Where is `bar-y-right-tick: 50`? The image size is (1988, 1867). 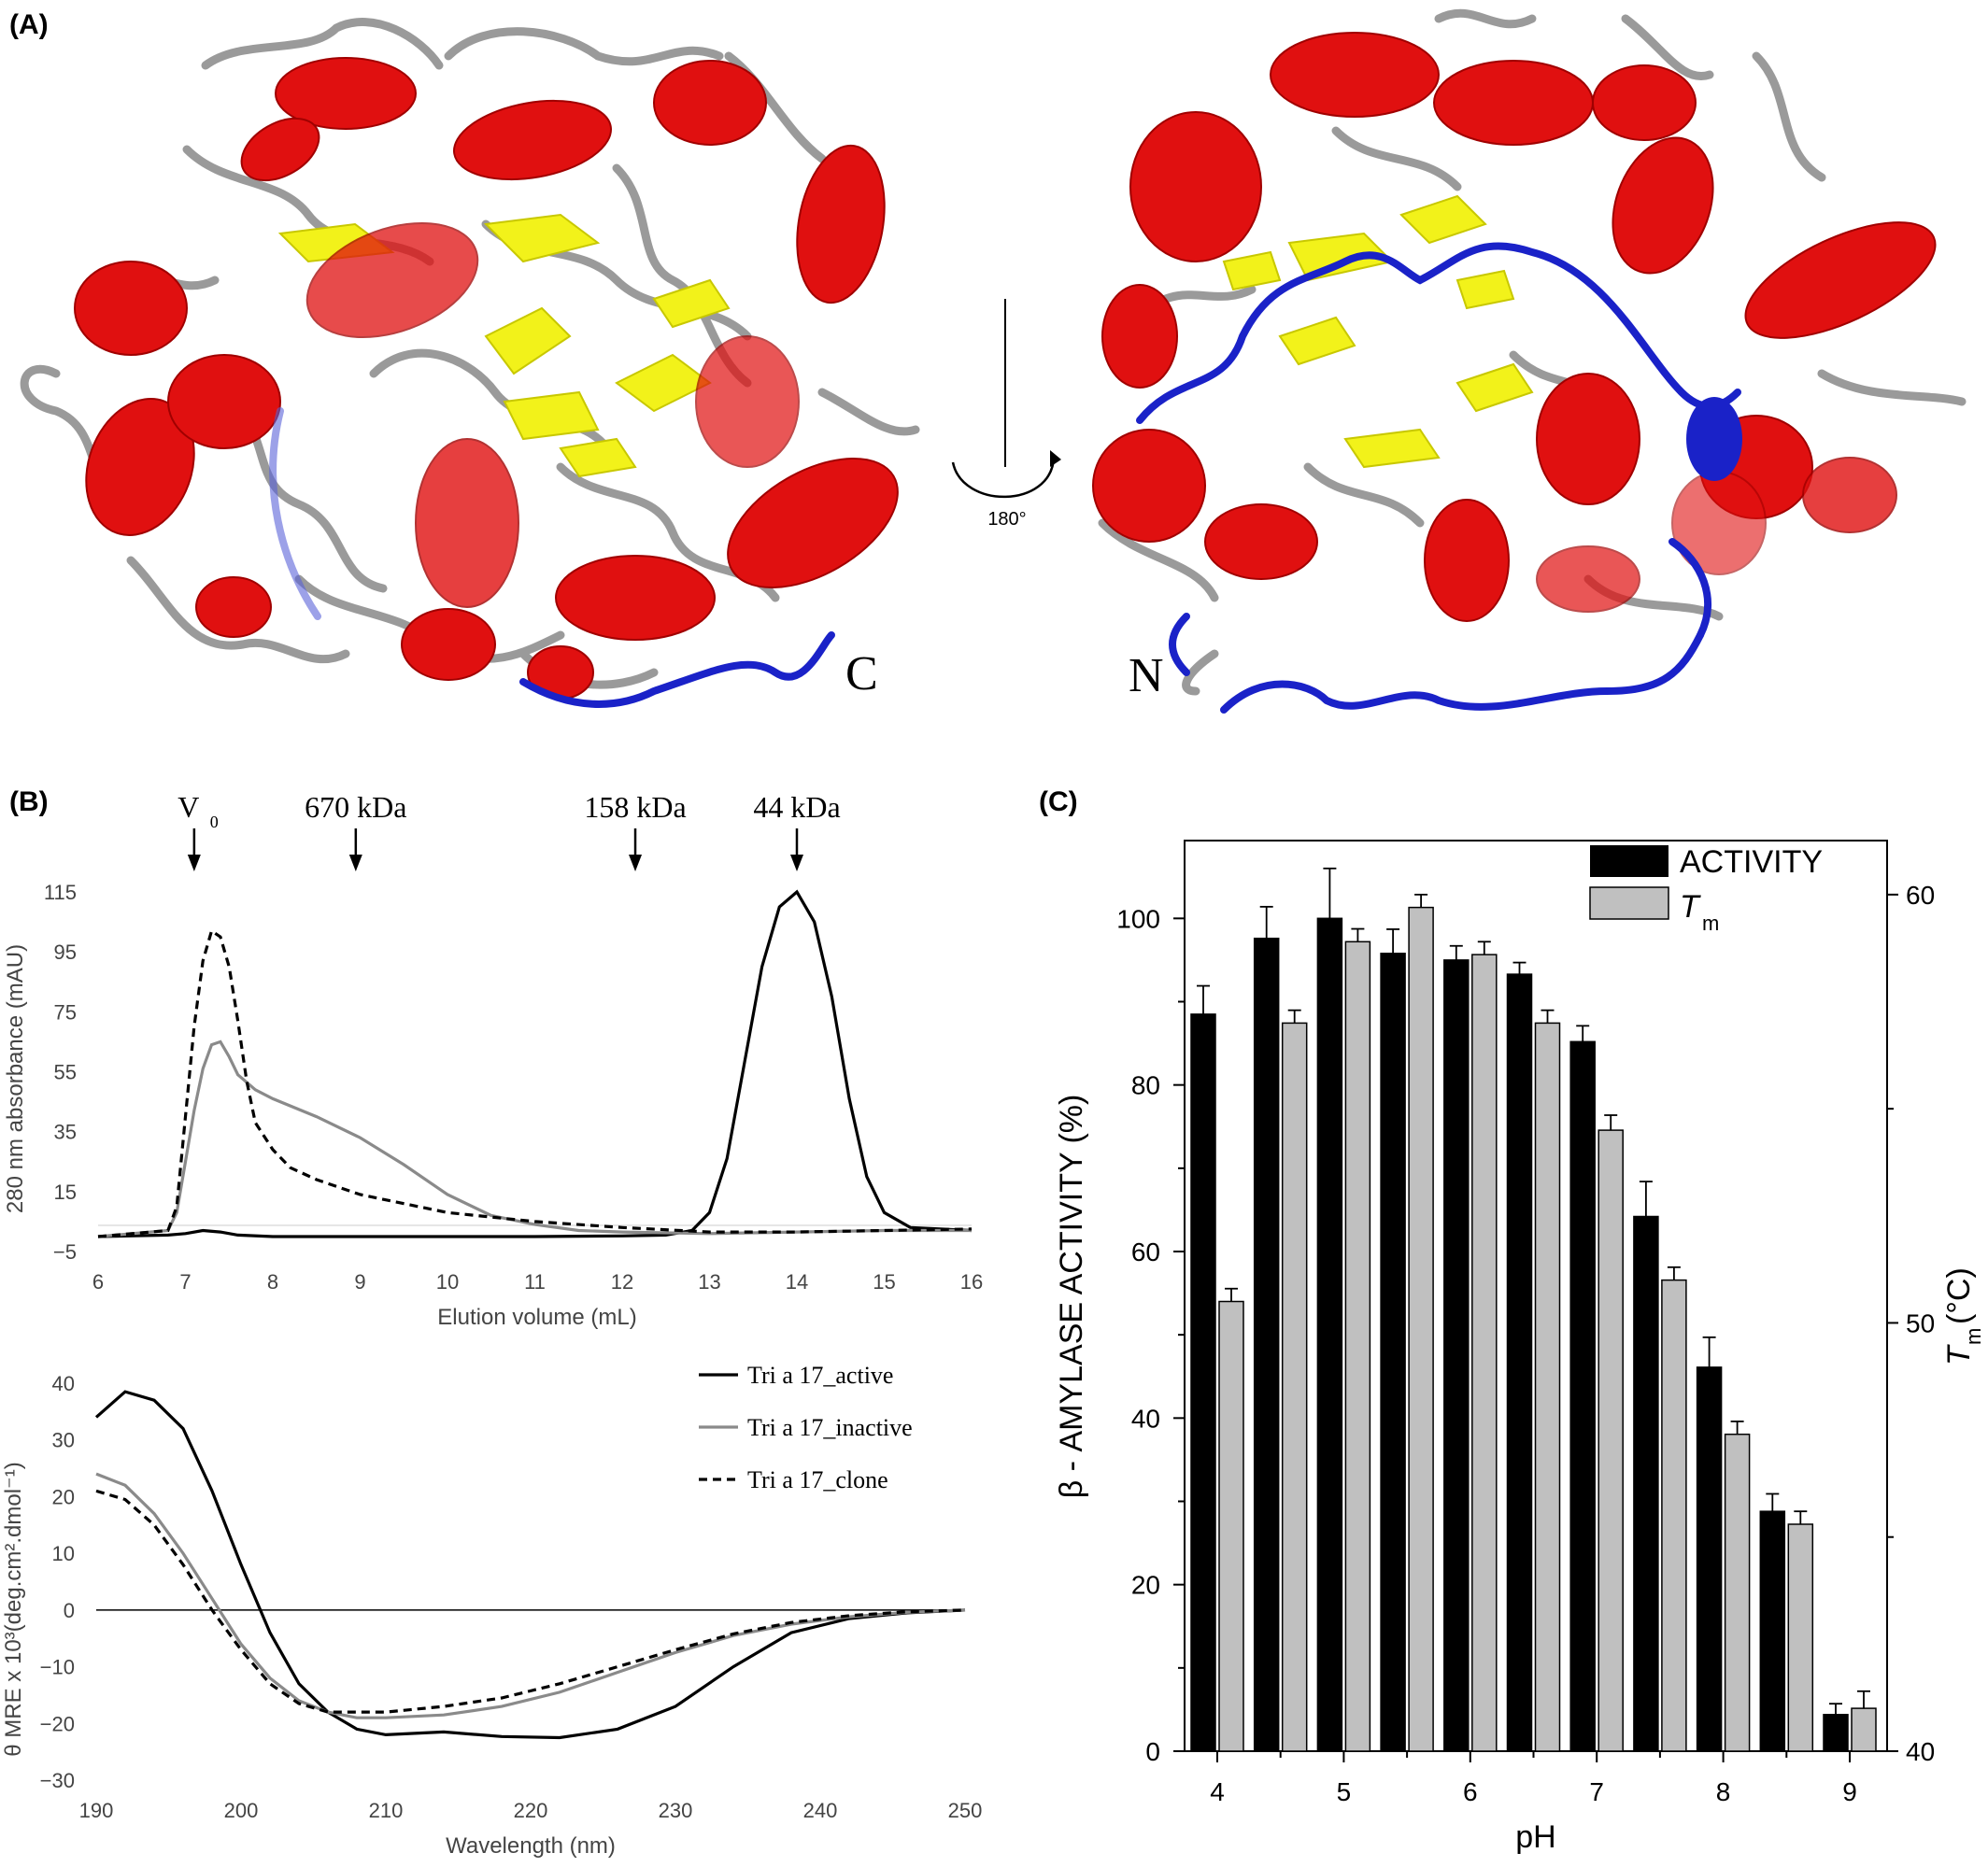 bar-y-right-tick: 50 is located at coordinates (1920, 1322).